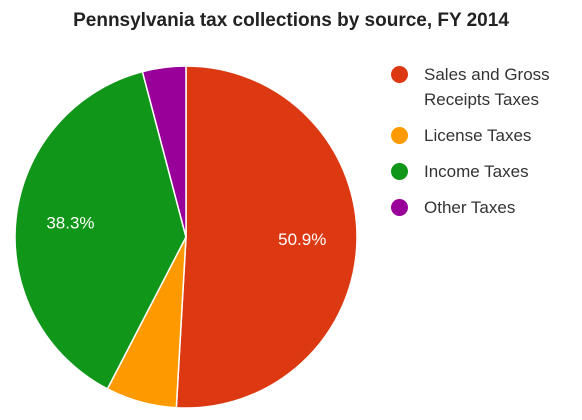 The width and height of the screenshot is (582, 420). I want to click on legend-item-sales: Sales and Gross Receipts Taxes, so click(483, 87).